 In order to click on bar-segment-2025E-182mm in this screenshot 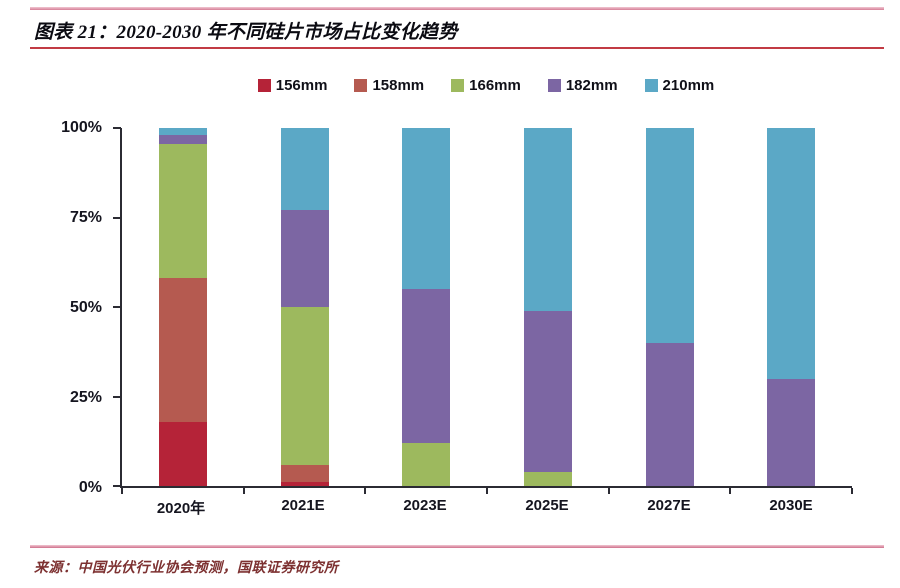, I will do `click(547, 391)`.